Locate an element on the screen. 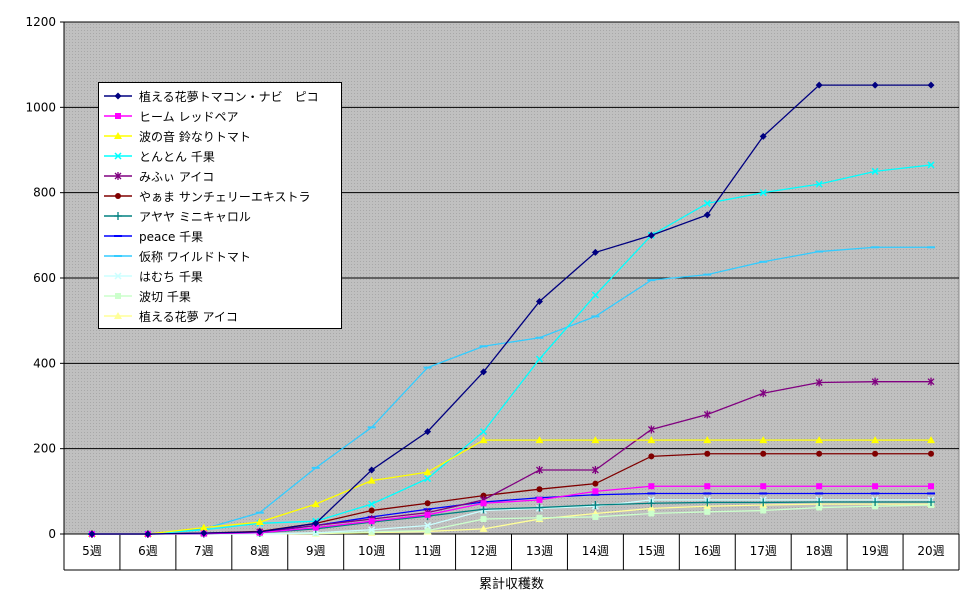  legend-label: みふぃ アイコ is located at coordinates (177, 176).